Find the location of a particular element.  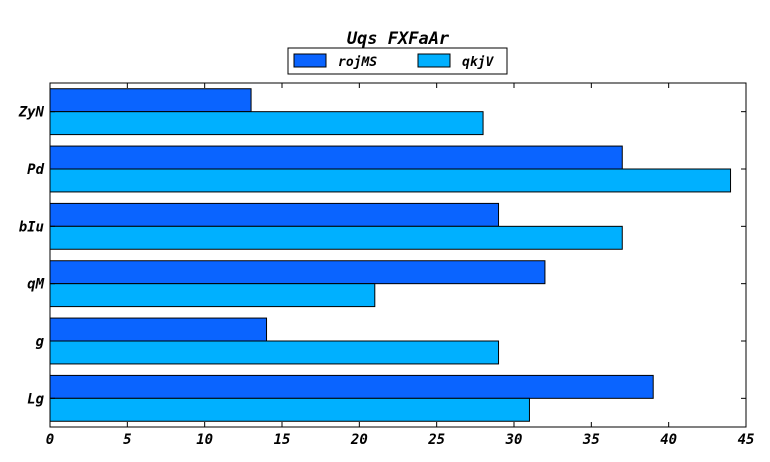

bar-rojMS-ZyN is located at coordinates (150, 100).